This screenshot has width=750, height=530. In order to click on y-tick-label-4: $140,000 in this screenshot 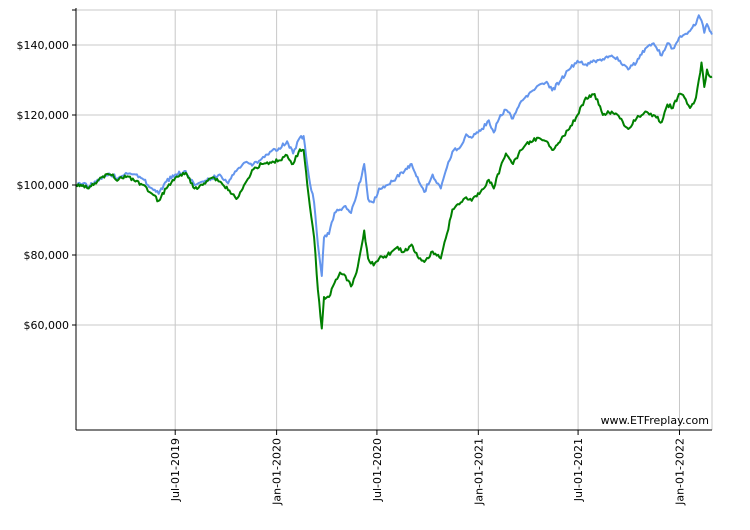, I will do `click(43, 45)`.